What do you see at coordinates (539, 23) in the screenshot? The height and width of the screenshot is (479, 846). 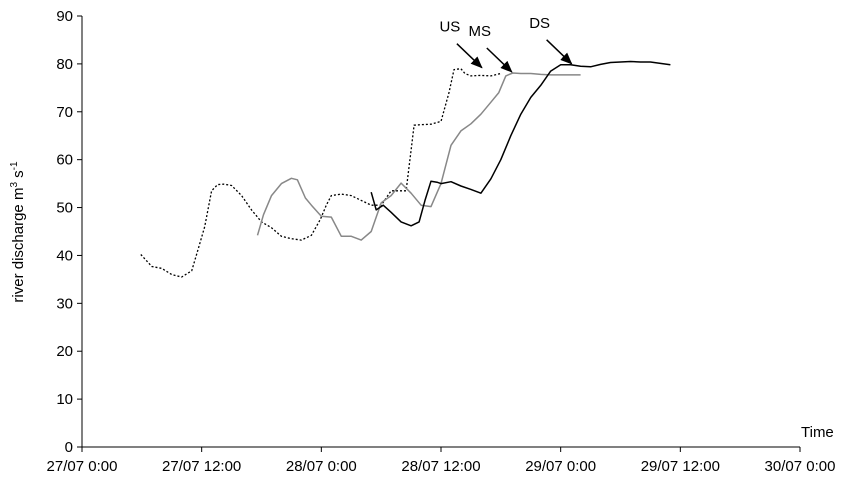 I see `annotation-label: DS` at bounding box center [539, 23].